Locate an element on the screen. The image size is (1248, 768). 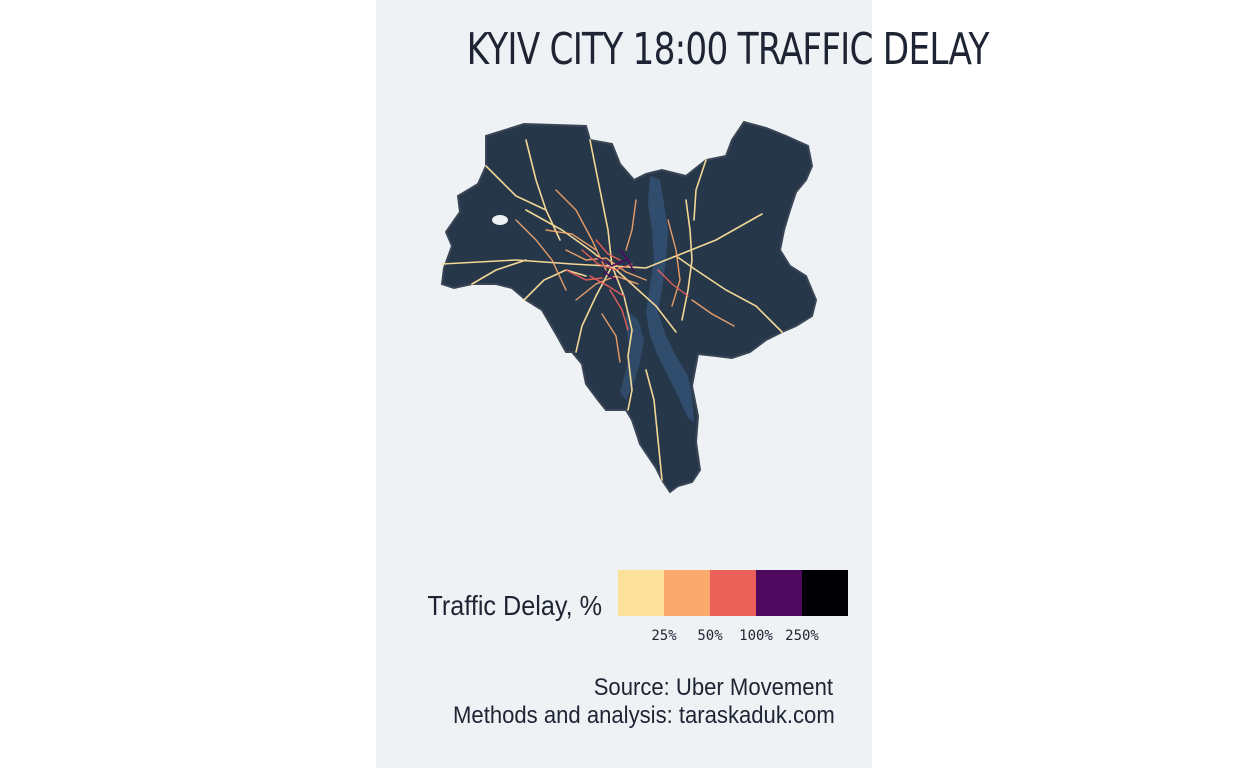
source-text: Source: Uber Movement is located at coordinates (713, 687).